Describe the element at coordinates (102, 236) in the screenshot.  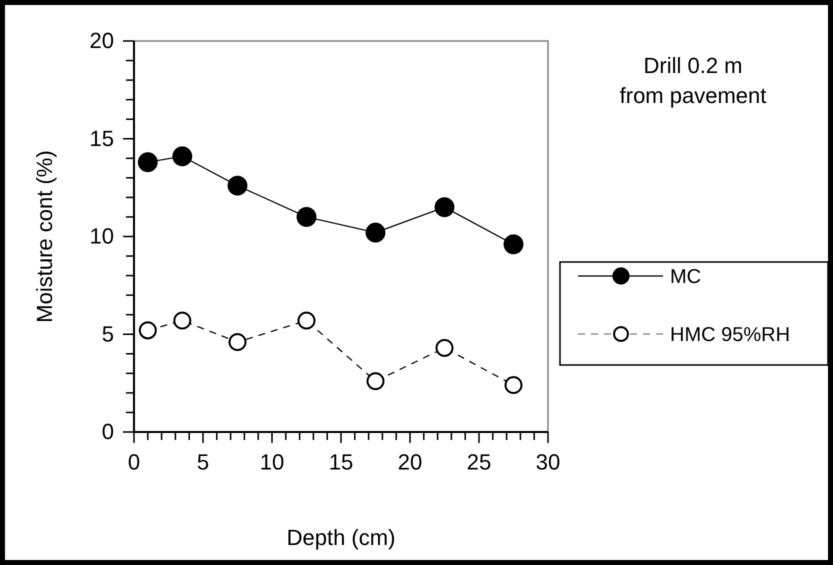
I see `y-tick-label: 10` at that location.